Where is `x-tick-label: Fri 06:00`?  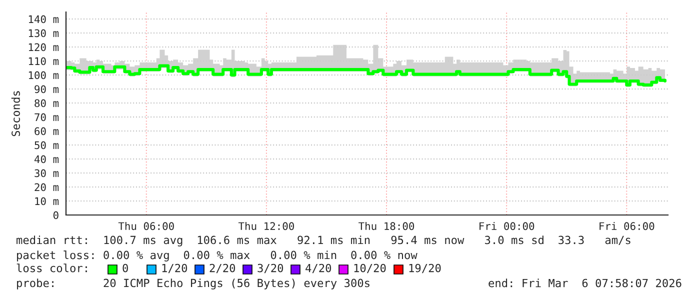
x-tick-label: Fri 06:00 is located at coordinates (627, 226).